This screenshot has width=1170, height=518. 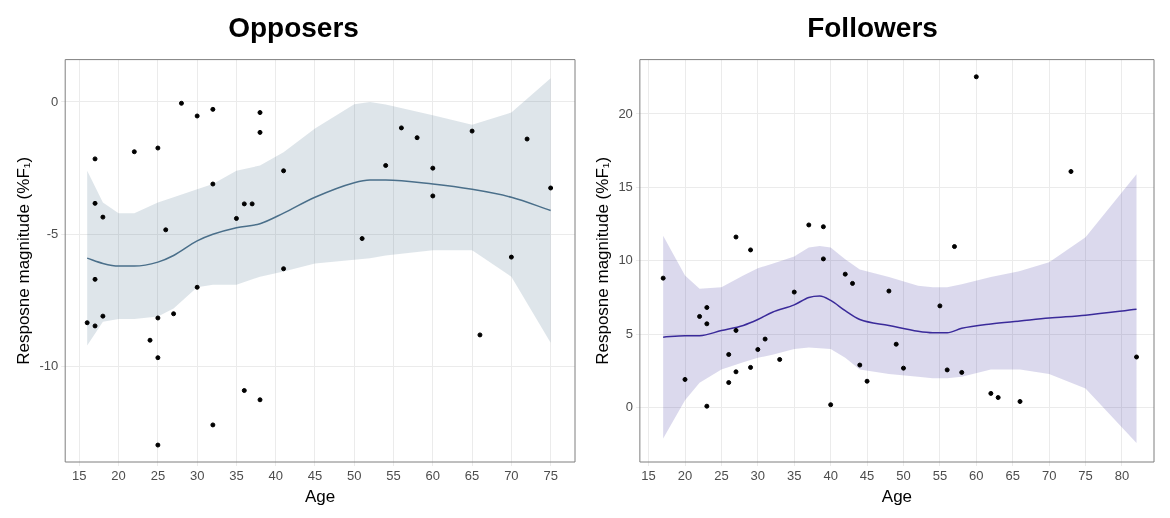 What do you see at coordinates (1122, 476) in the screenshot?
I see `x-tick-label: 80` at bounding box center [1122, 476].